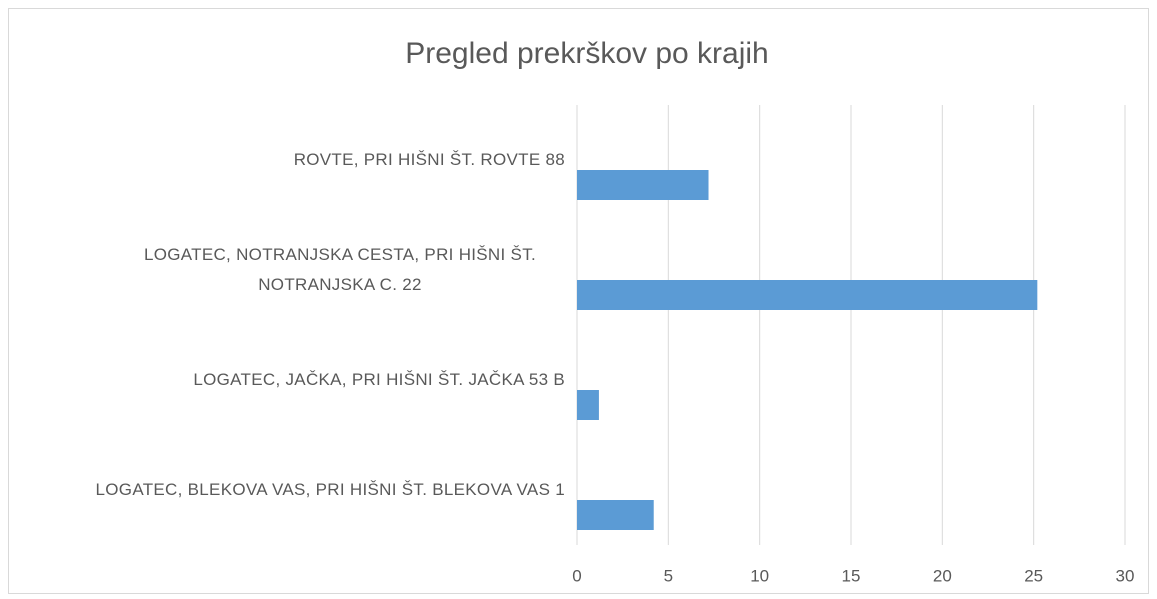  Describe the element at coordinates (1125, 575) in the screenshot. I see `x-tick-label: 30` at that location.